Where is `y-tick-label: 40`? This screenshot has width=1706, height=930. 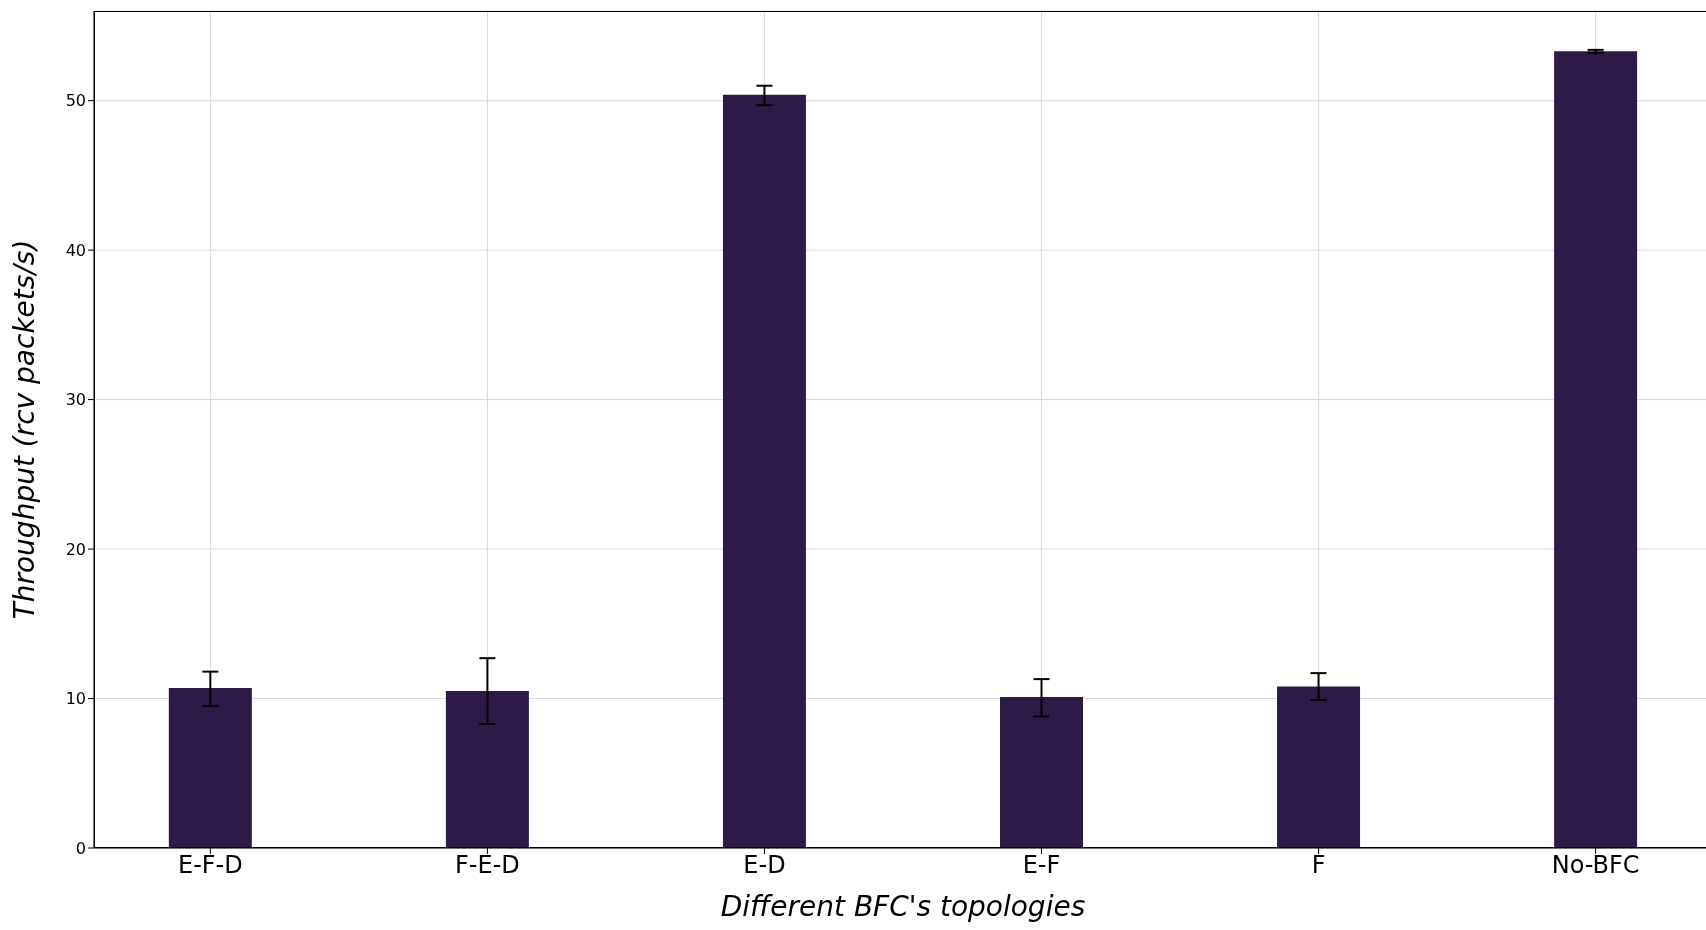 y-tick-label: 40 is located at coordinates (75, 250).